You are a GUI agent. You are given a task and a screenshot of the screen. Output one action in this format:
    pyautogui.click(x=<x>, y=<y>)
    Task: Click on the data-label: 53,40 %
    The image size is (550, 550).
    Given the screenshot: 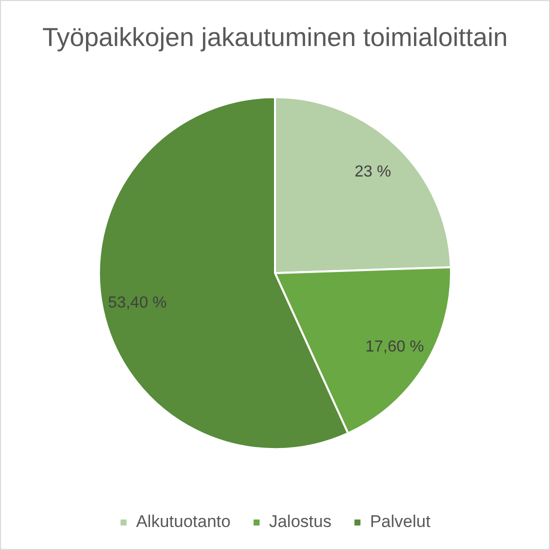 What is the action you would take?
    pyautogui.click(x=137, y=303)
    